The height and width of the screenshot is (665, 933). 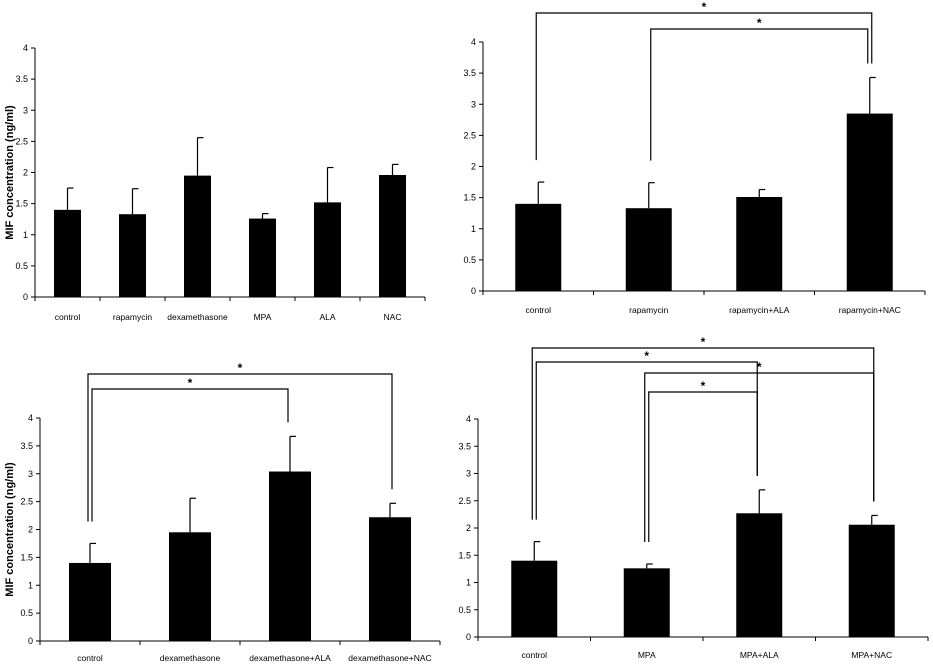 I want to click on bar-ala, so click(x=327, y=249).